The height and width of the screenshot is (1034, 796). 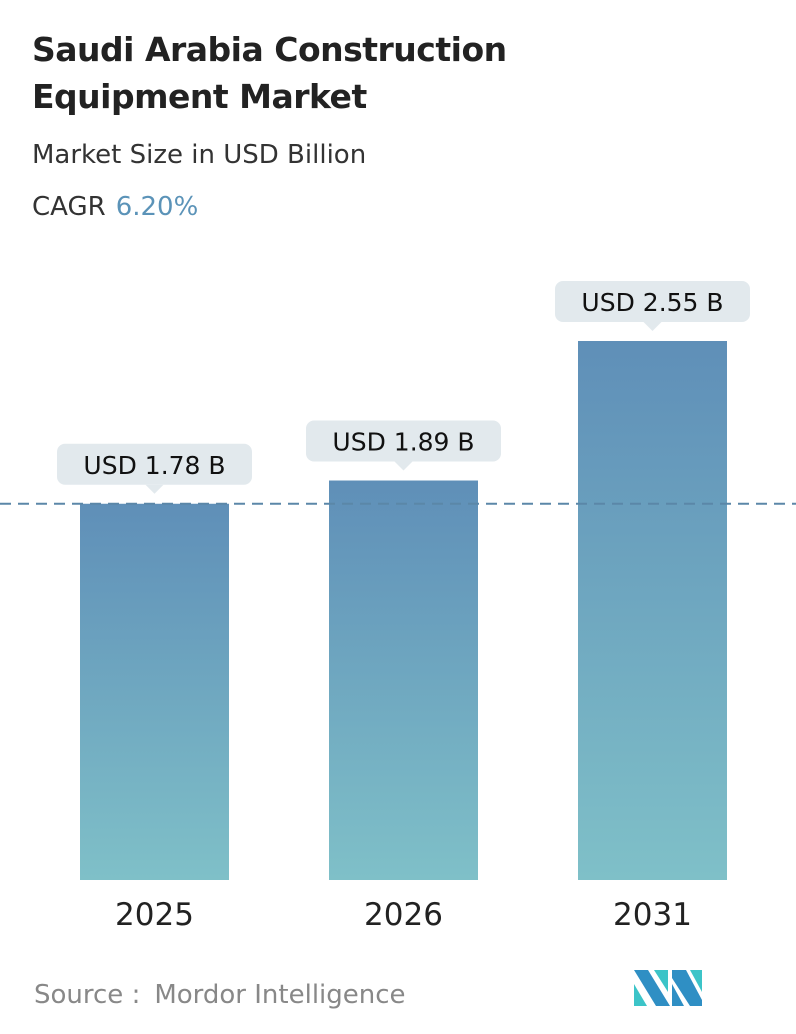 What do you see at coordinates (69, 207) in the screenshot?
I see `cagr-label: CAGR` at bounding box center [69, 207].